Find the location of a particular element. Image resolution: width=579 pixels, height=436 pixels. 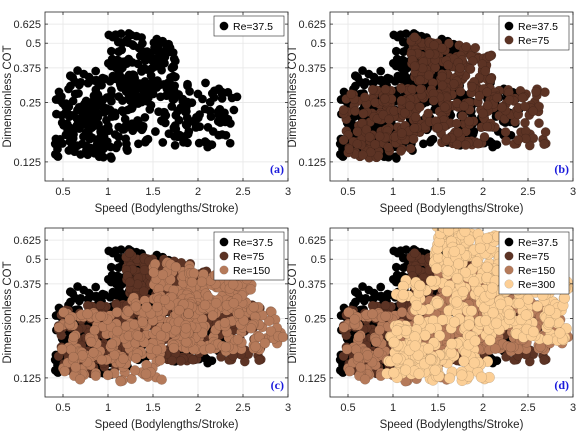

x-axis-label: Speed (Bodylengths/Stroke) is located at coordinates (452, 209).